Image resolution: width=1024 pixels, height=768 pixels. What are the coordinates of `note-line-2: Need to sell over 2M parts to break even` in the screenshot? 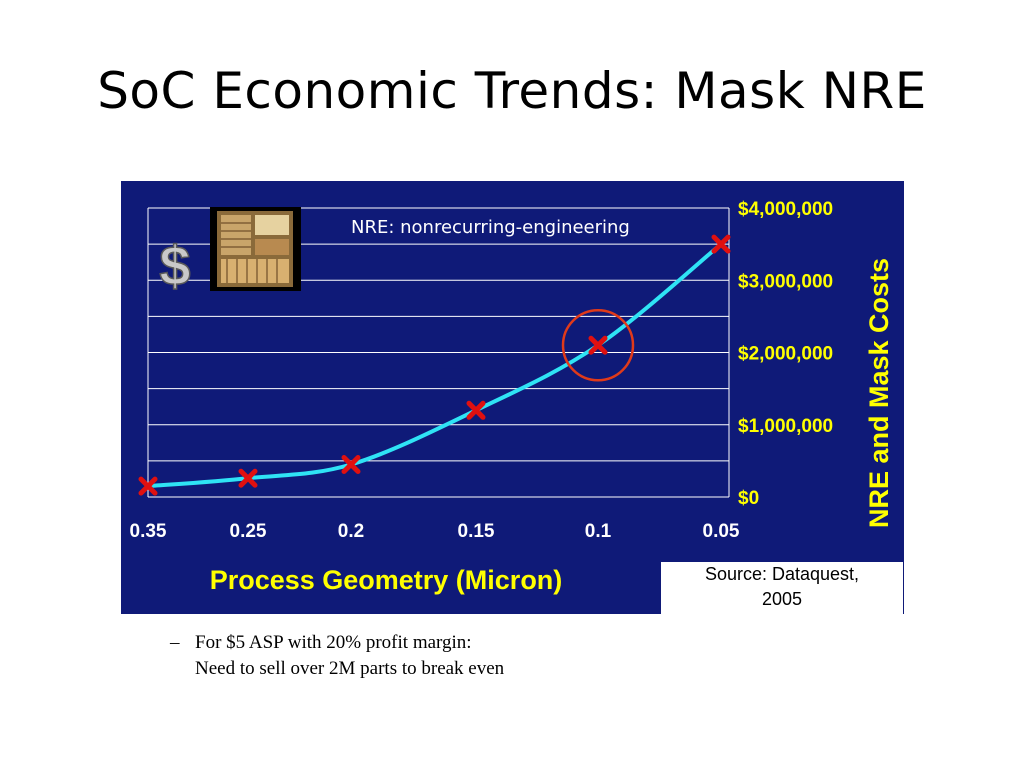 It's located at (350, 668).